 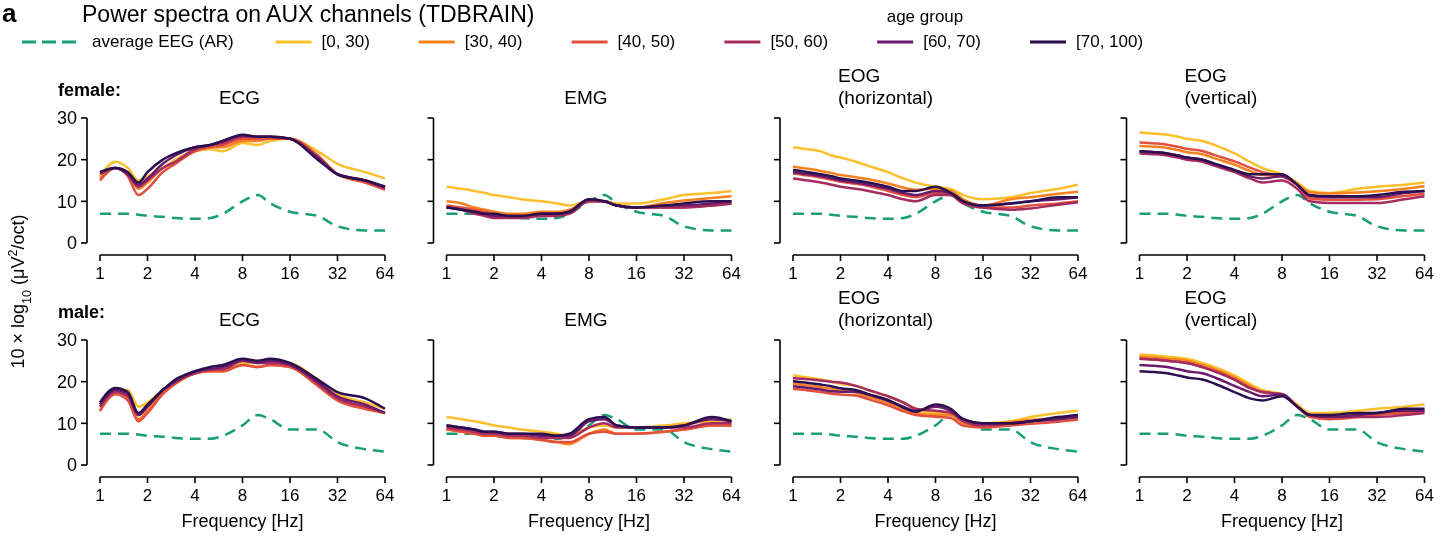 What do you see at coordinates (493, 41) in the screenshot?
I see `legend-label: [30, 40)` at bounding box center [493, 41].